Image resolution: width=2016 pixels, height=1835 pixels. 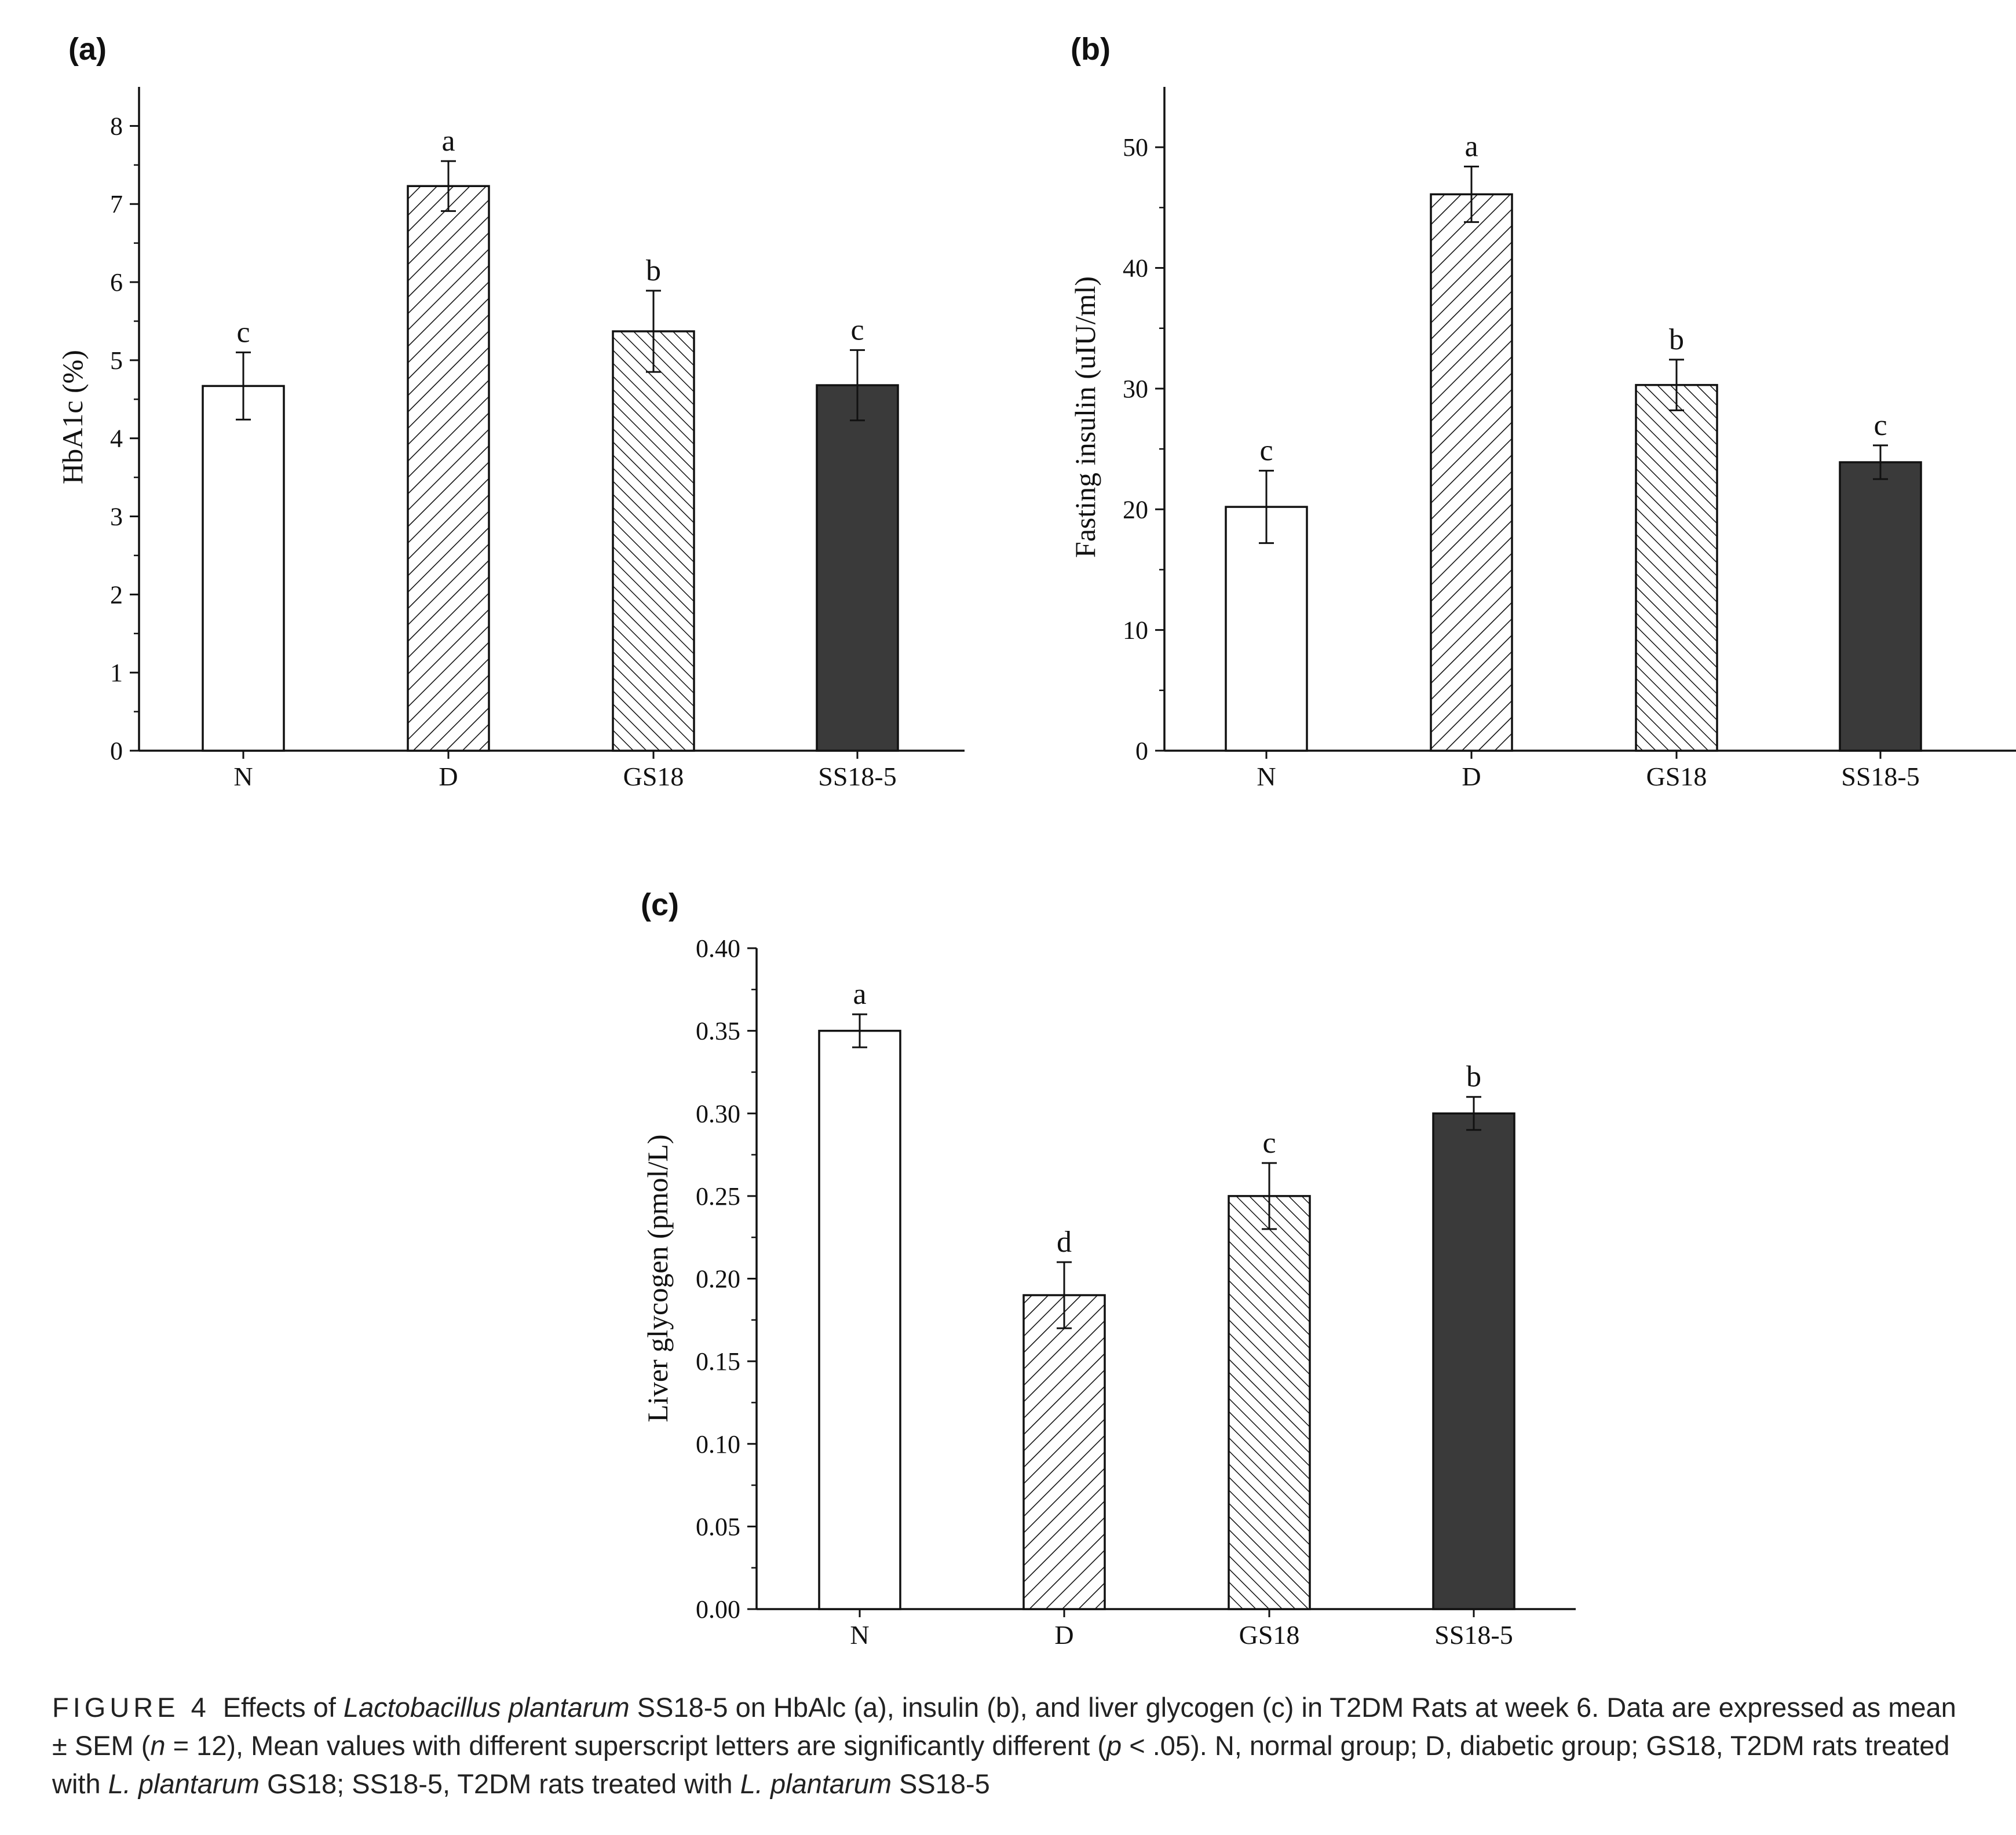 I want to click on y-tick-label: 4, so click(x=117, y=439).